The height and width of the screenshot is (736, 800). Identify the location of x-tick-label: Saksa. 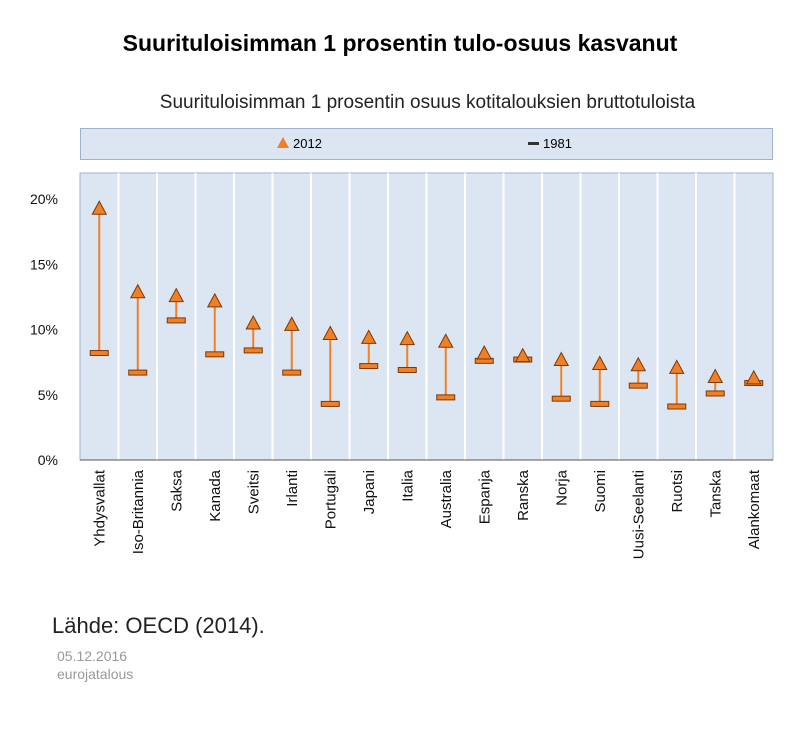
(176, 490).